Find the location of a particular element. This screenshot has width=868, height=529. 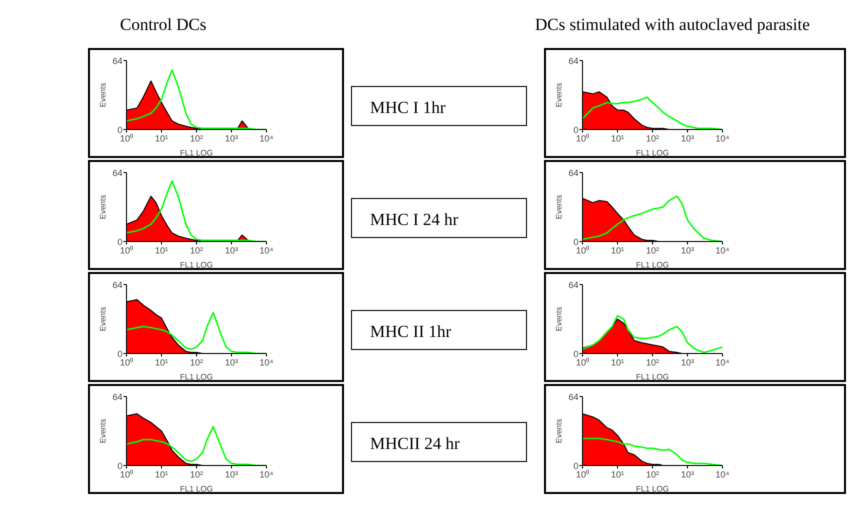

chart-title: DCs stimulated with autoclaved parasite is located at coordinates (672, 25).